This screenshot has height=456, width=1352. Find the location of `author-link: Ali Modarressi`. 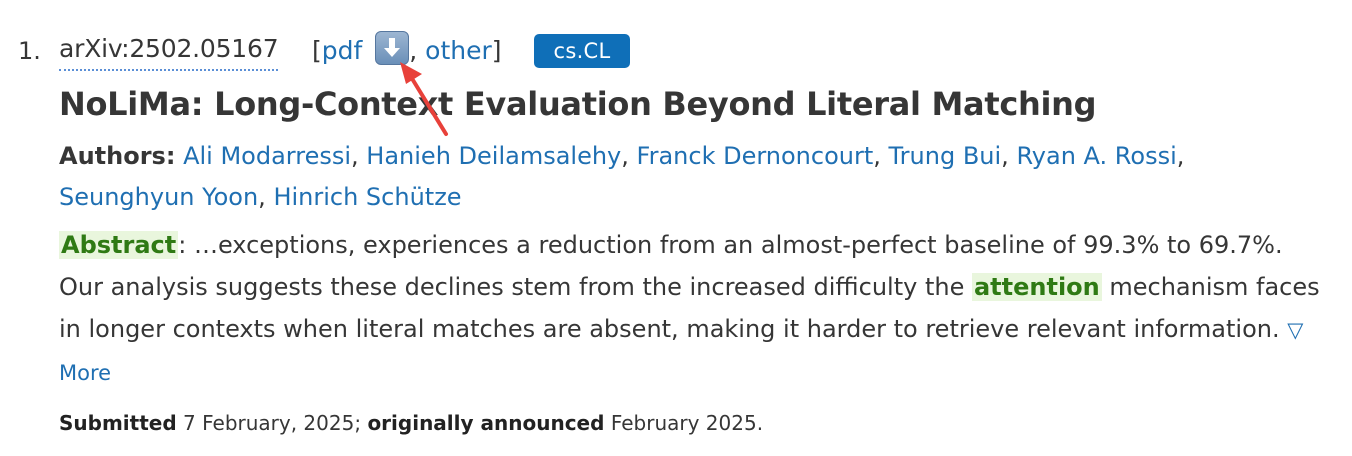

author-link: Ali Modarressi is located at coordinates (267, 156).